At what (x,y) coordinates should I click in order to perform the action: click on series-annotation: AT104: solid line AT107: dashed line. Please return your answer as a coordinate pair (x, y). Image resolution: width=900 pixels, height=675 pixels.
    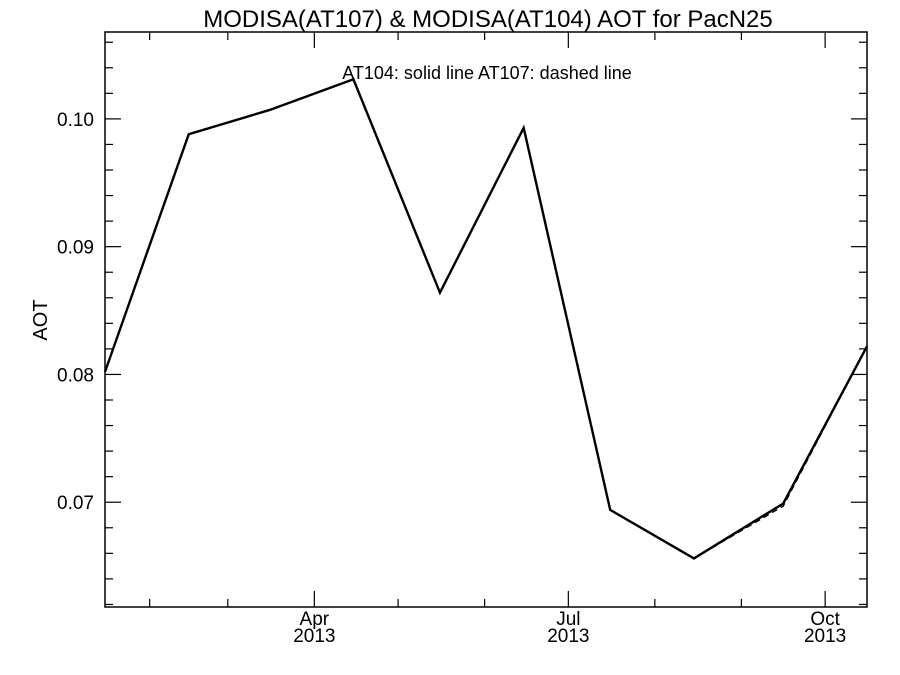
    Looking at the image, I should click on (487, 73).